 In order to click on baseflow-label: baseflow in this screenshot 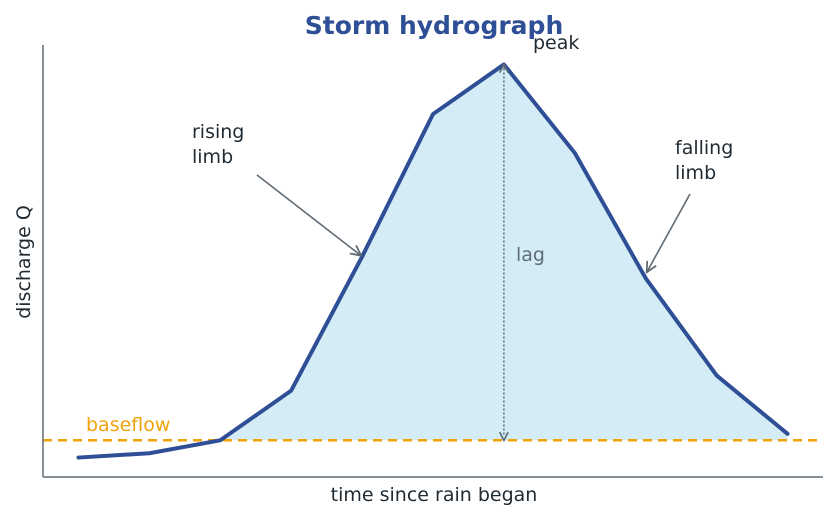, I will do `click(128, 425)`.